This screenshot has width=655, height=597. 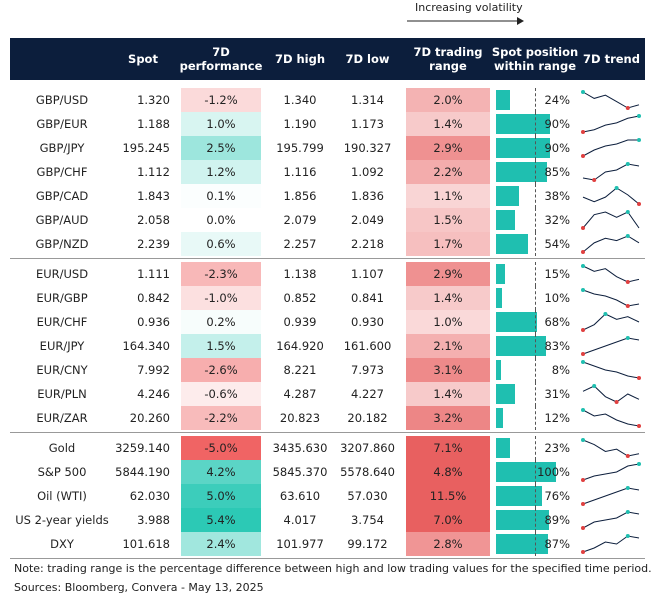 I want to click on row-label: EUR/CHF, so click(x=62, y=322).